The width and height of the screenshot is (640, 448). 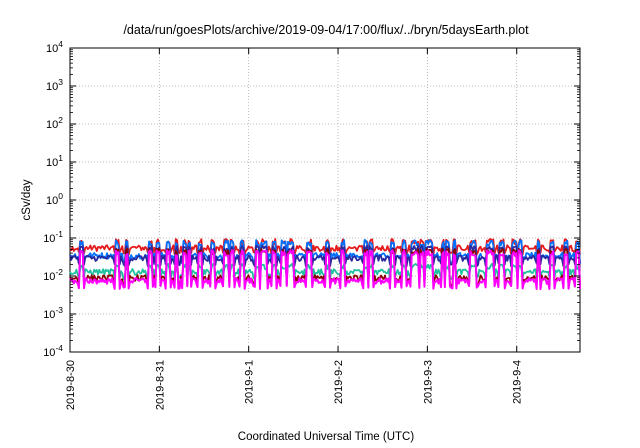 I want to click on y-tick-label: 10⁴, so click(x=54, y=47).